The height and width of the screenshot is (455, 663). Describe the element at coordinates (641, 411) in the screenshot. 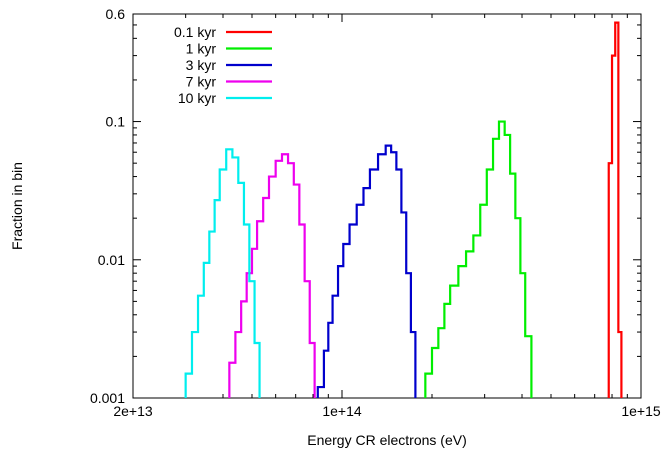

I see `x-tick-label: 1e+15` at that location.